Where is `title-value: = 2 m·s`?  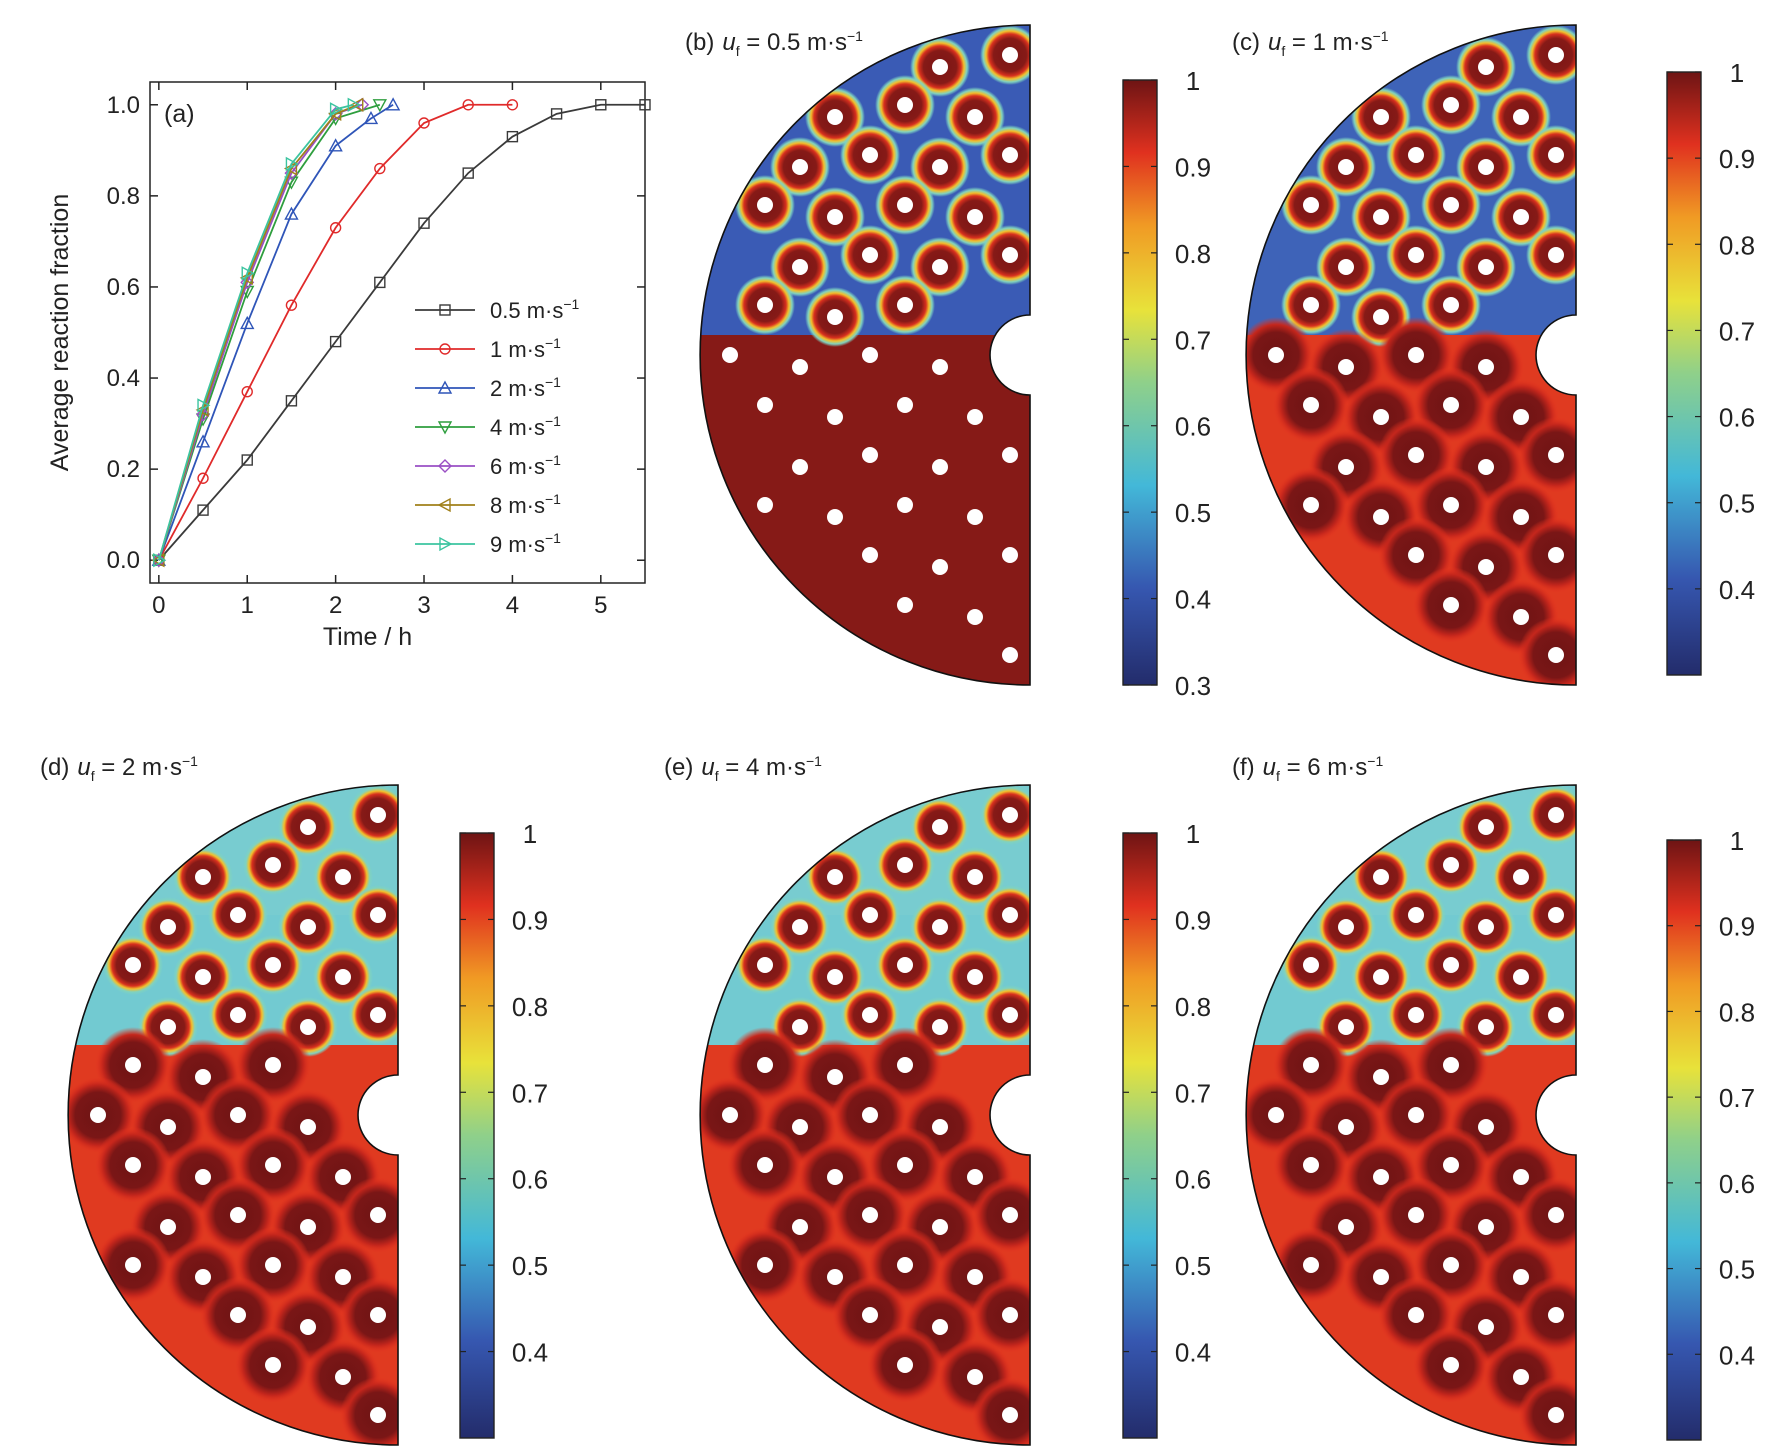 title-value: = 2 m·s is located at coordinates (138, 767).